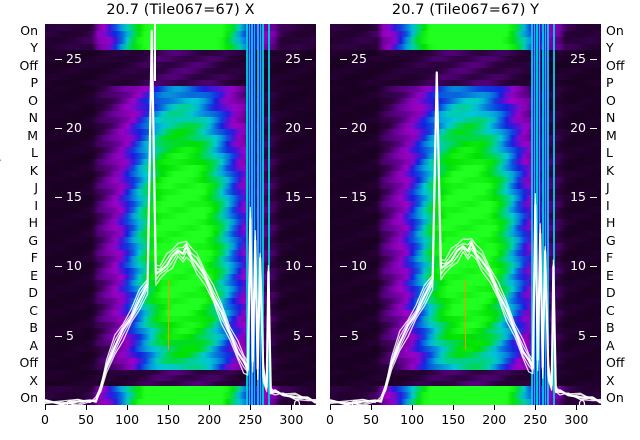 The height and width of the screenshot is (440, 640). I want to click on y-tick-text: 25, so click(578, 58).